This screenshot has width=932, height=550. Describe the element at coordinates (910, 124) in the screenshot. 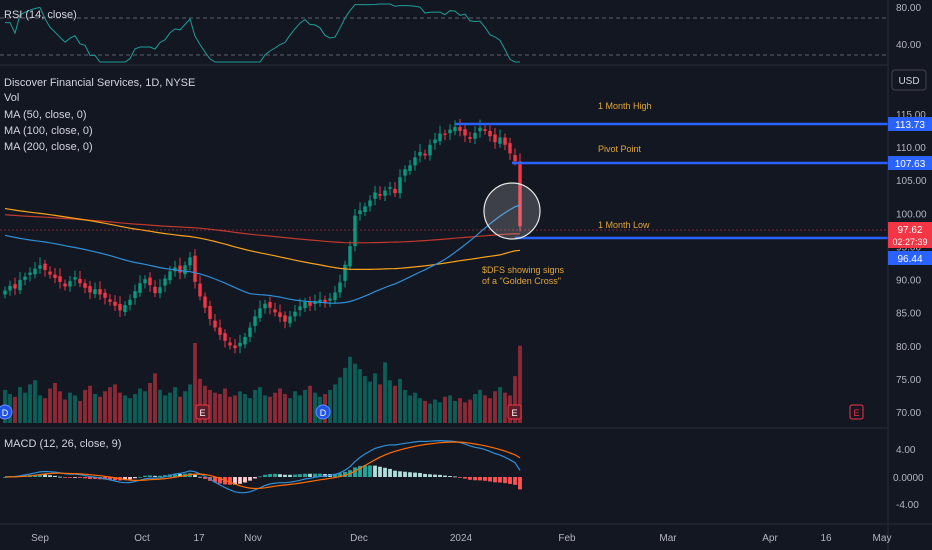

I see `high-price-tag` at that location.